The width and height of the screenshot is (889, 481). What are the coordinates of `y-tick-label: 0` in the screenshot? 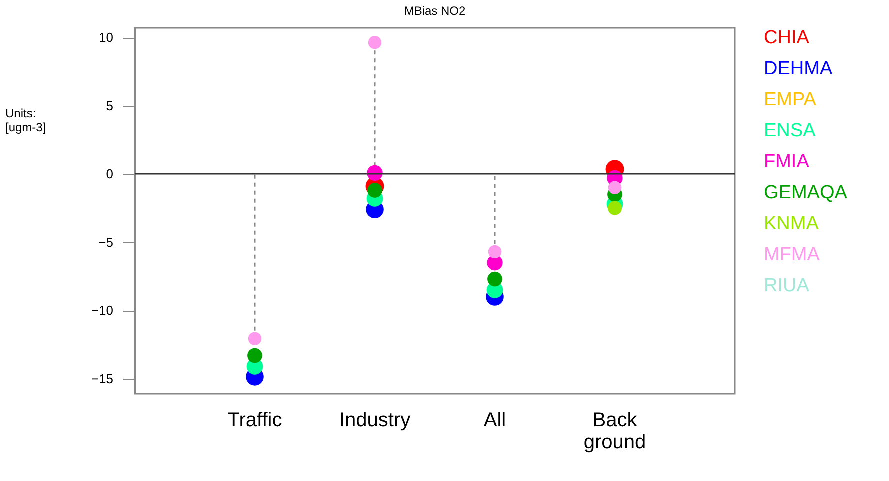 It's located at (110, 174).